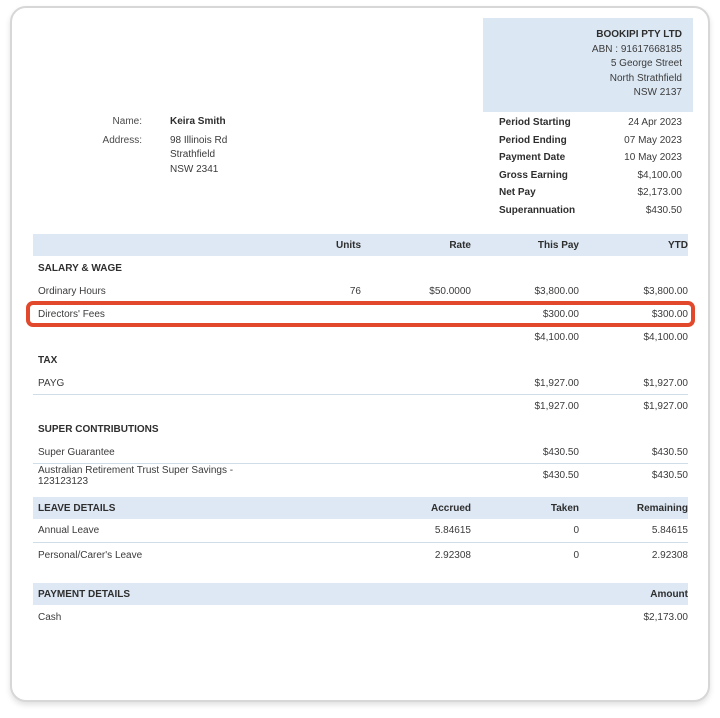 This screenshot has height=718, width=720. What do you see at coordinates (193, 154) in the screenshot?
I see `employee-address-line2: Strathfield` at bounding box center [193, 154].